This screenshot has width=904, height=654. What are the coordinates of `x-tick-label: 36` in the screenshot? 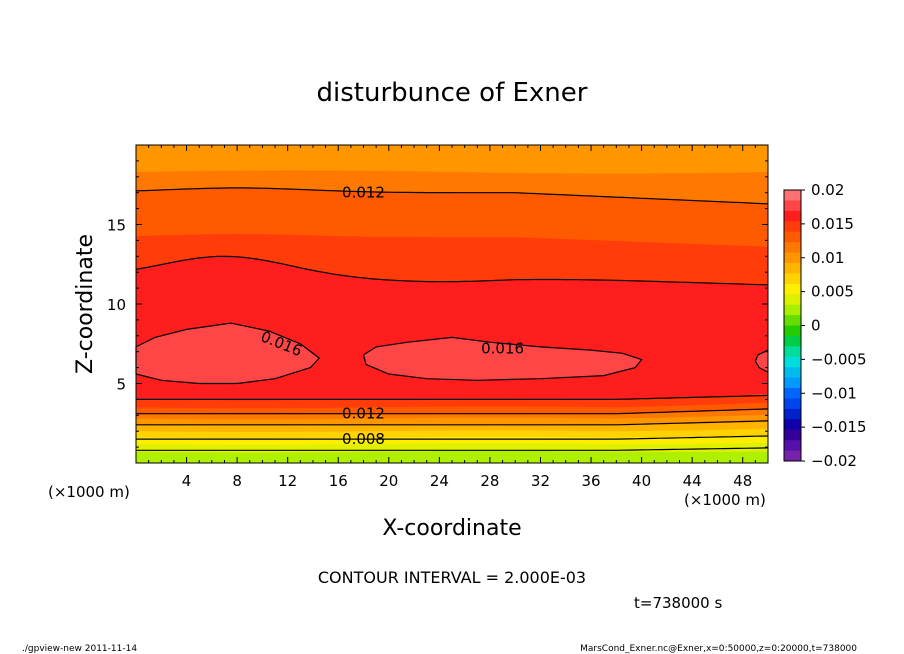 It's located at (590, 481).